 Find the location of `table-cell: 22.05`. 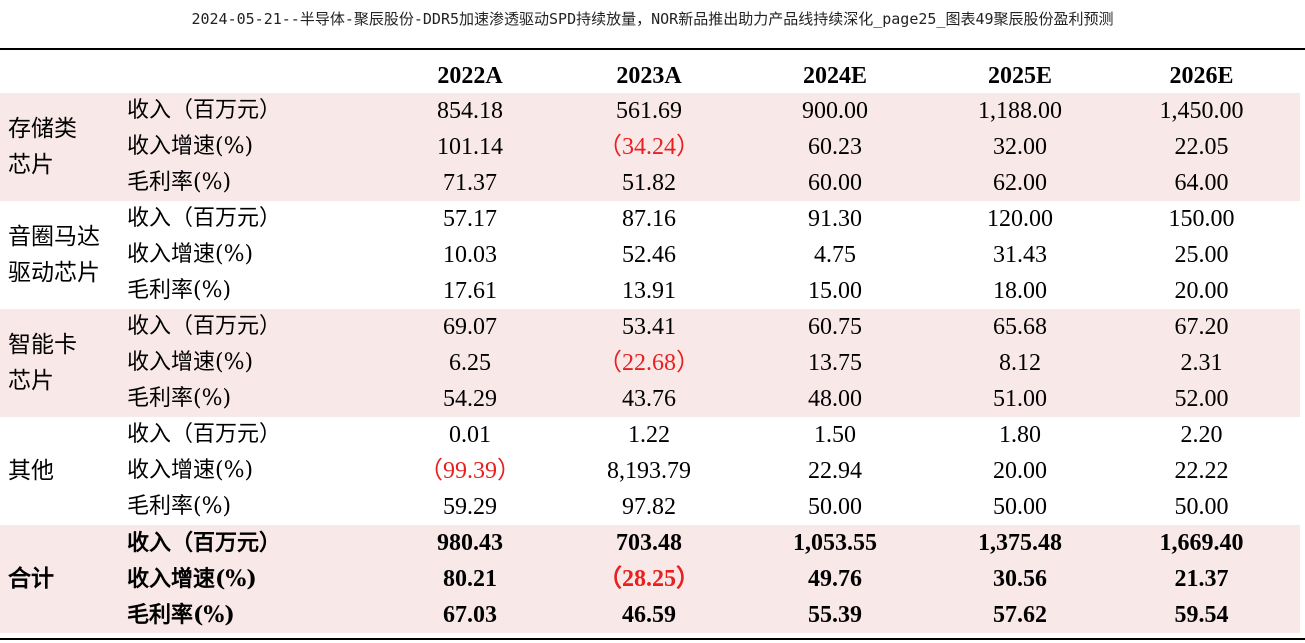

table-cell: 22.05 is located at coordinates (1201, 147).